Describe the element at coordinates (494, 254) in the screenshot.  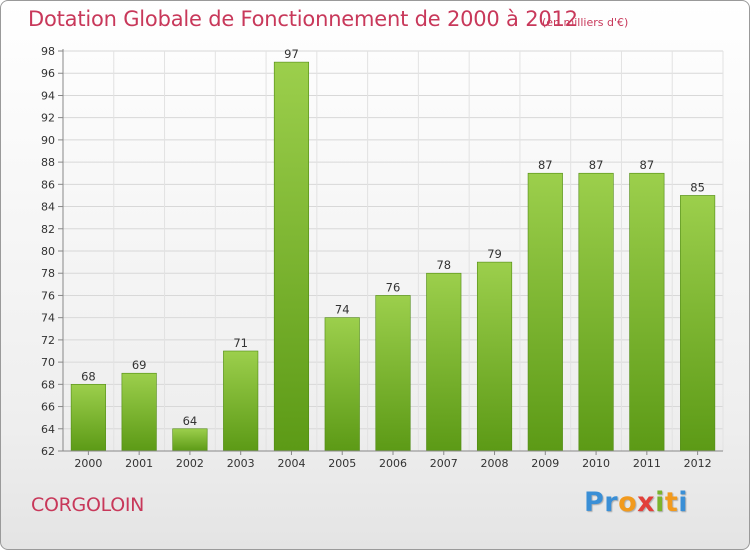
I see `value-label-2008: 79` at that location.